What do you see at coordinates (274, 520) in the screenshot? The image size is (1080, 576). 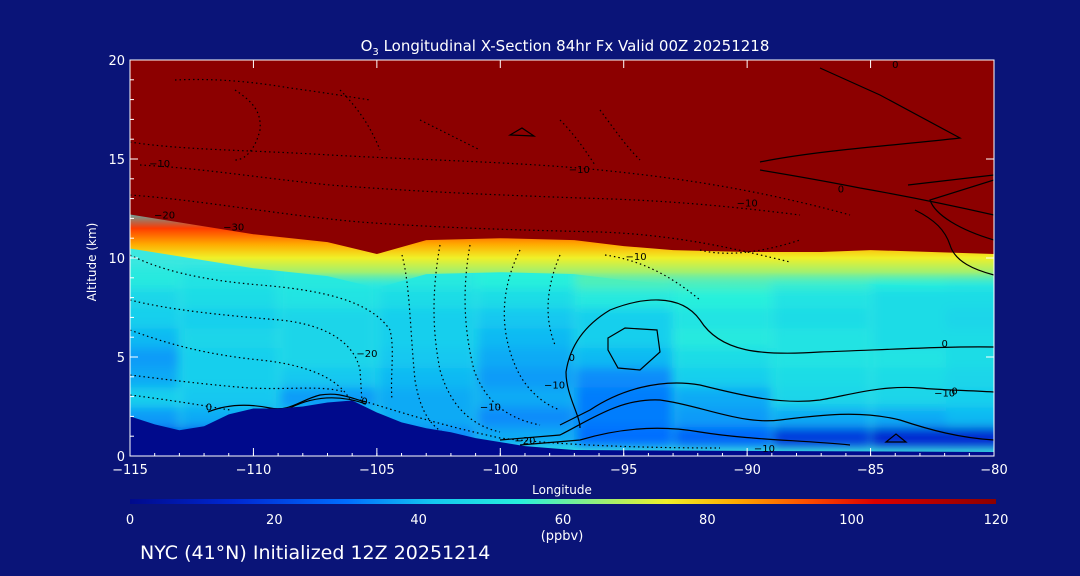 I see `colorbar-tick-label: 20` at bounding box center [274, 520].